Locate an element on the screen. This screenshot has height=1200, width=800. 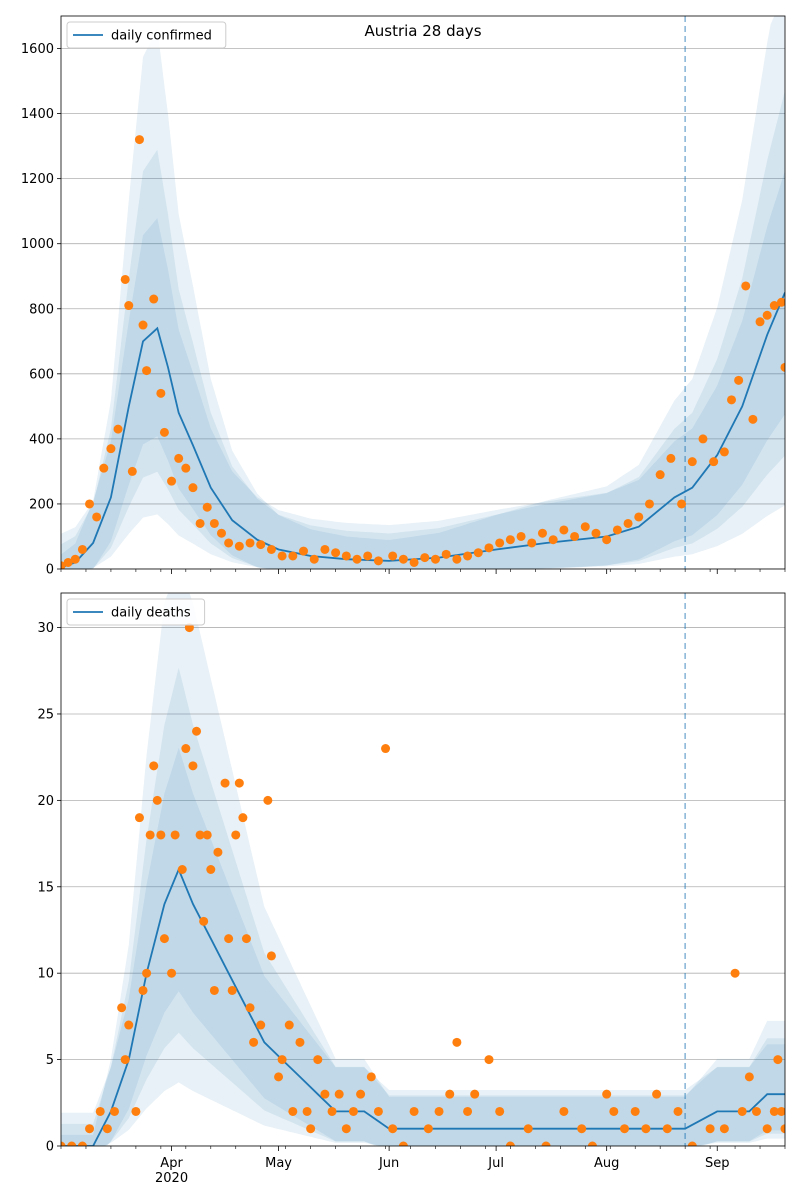
x-tick-label: Apr is located at coordinates (171, 1163).